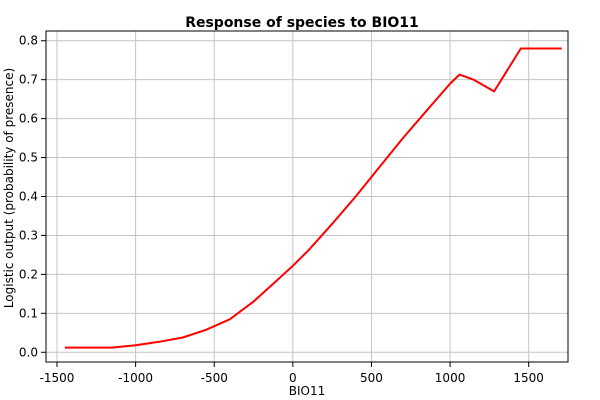  I want to click on x-tick-label: -1000, so click(135, 378).